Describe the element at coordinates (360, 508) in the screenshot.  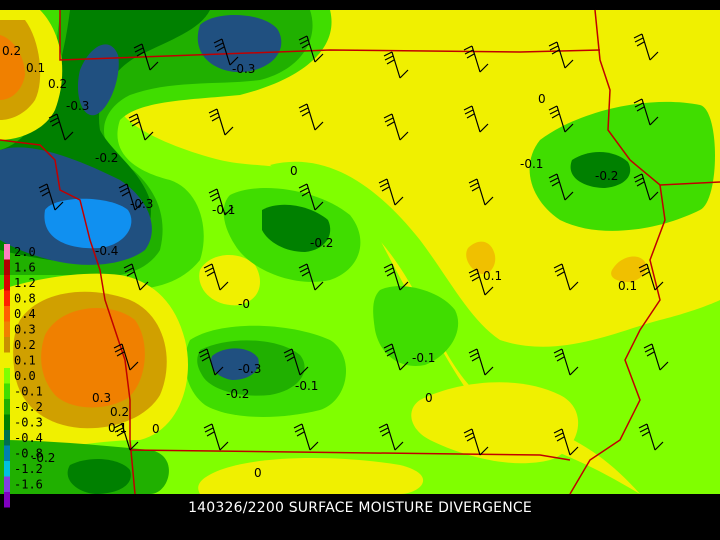
I see `map-caption: 140326/2200 SURFACE MOISTURE DIVERGENCE` at that location.